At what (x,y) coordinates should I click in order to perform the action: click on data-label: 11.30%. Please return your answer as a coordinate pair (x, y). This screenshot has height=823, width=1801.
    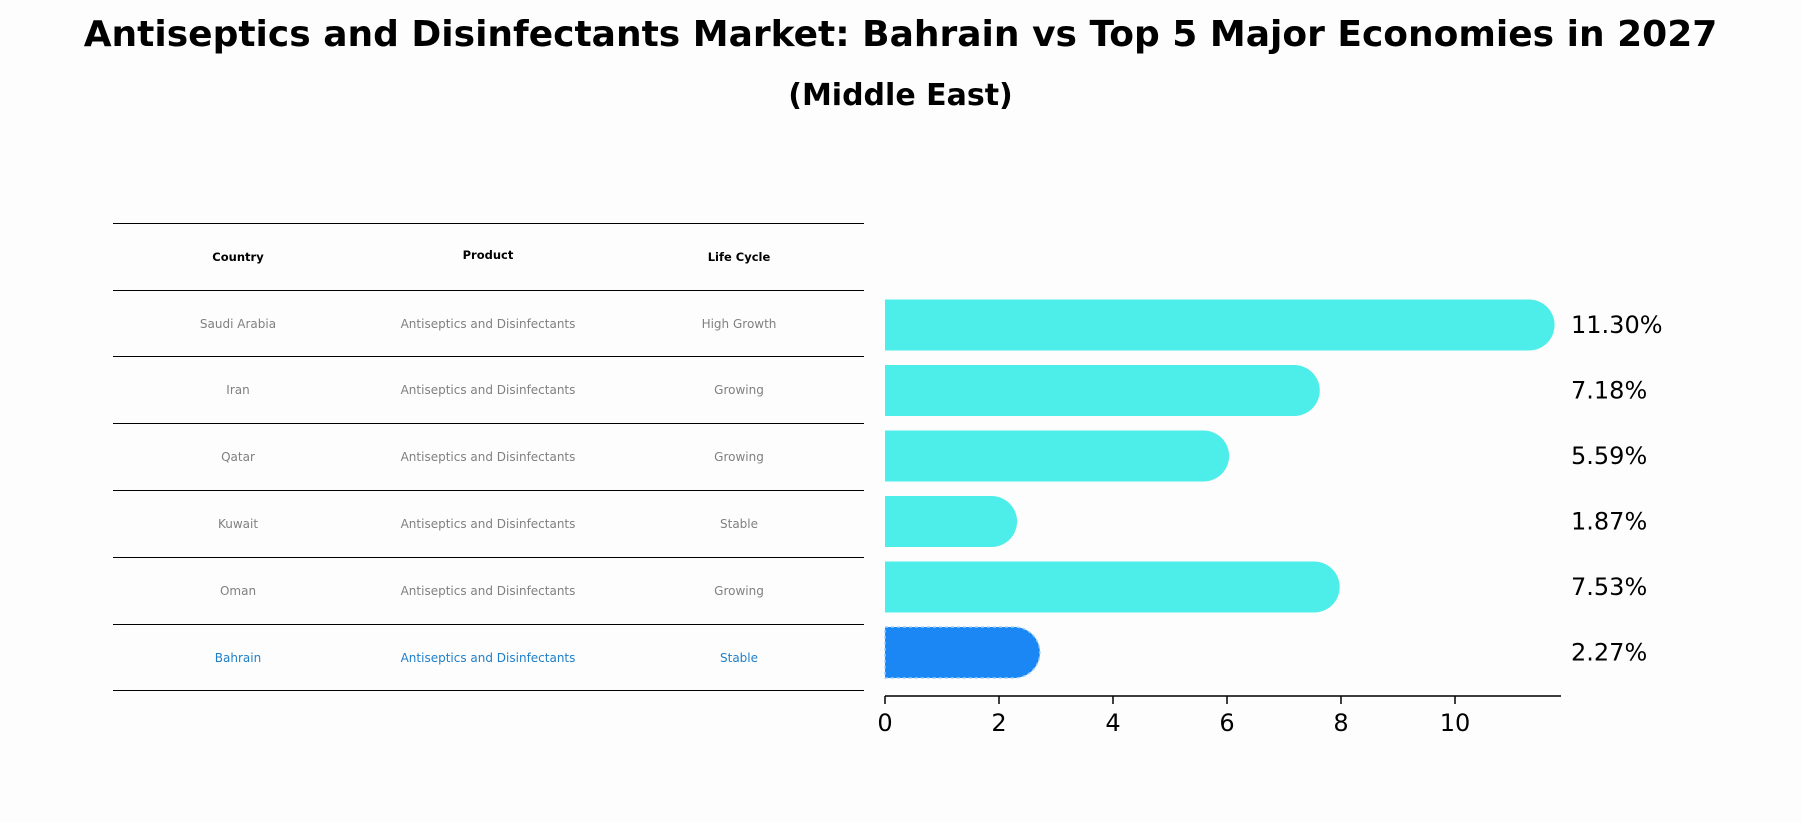
    Looking at the image, I should click on (1617, 325).